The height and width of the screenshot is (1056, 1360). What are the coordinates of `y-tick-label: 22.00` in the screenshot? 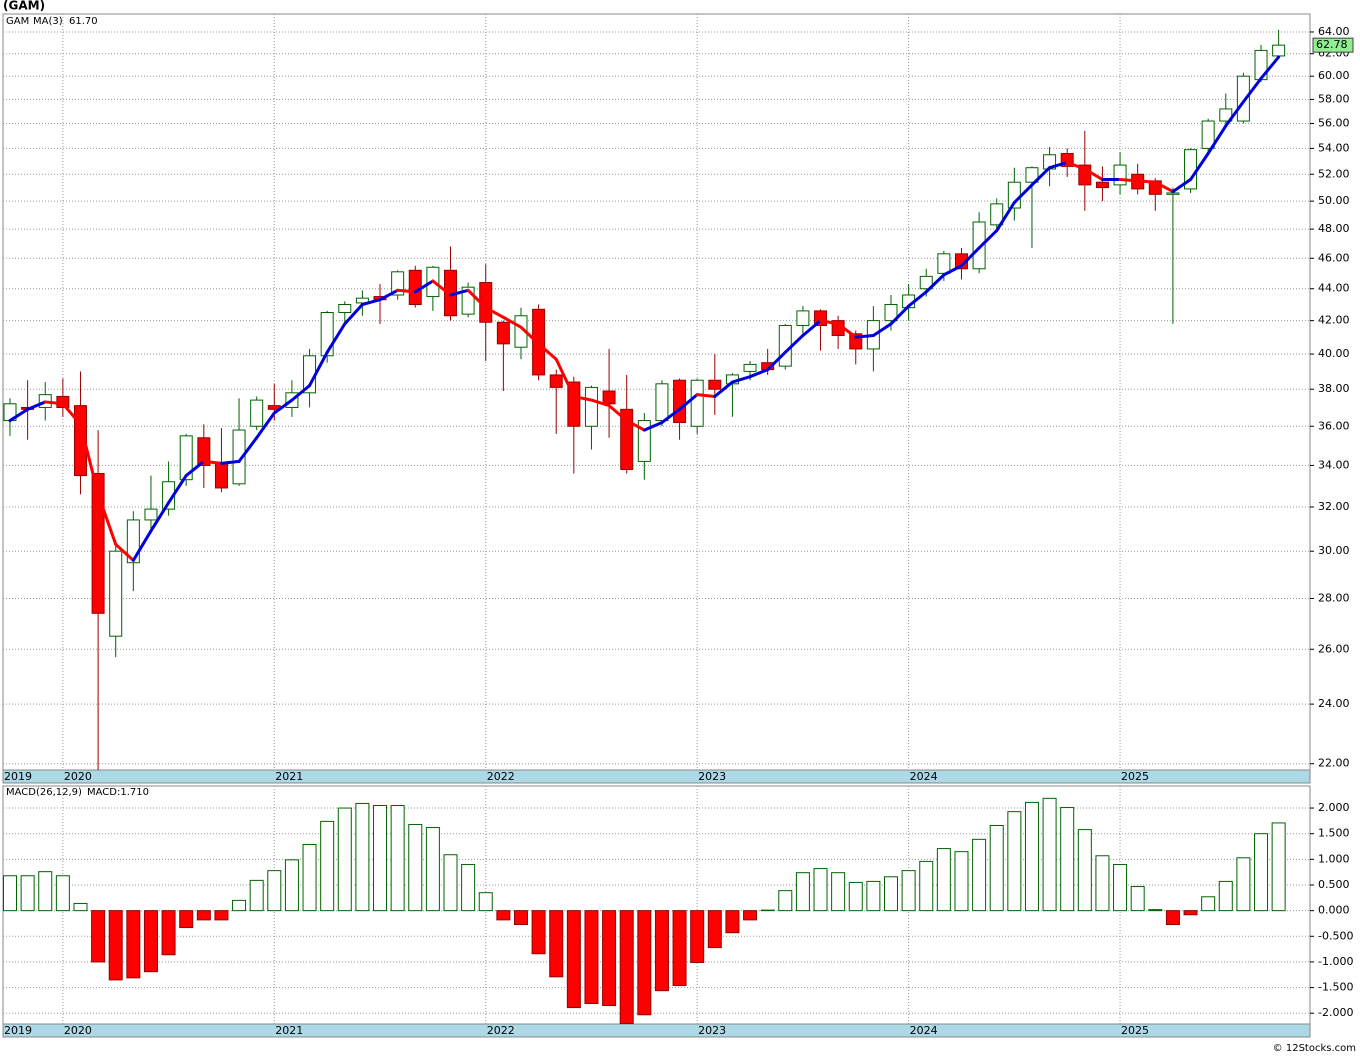 It's located at (1334, 763).